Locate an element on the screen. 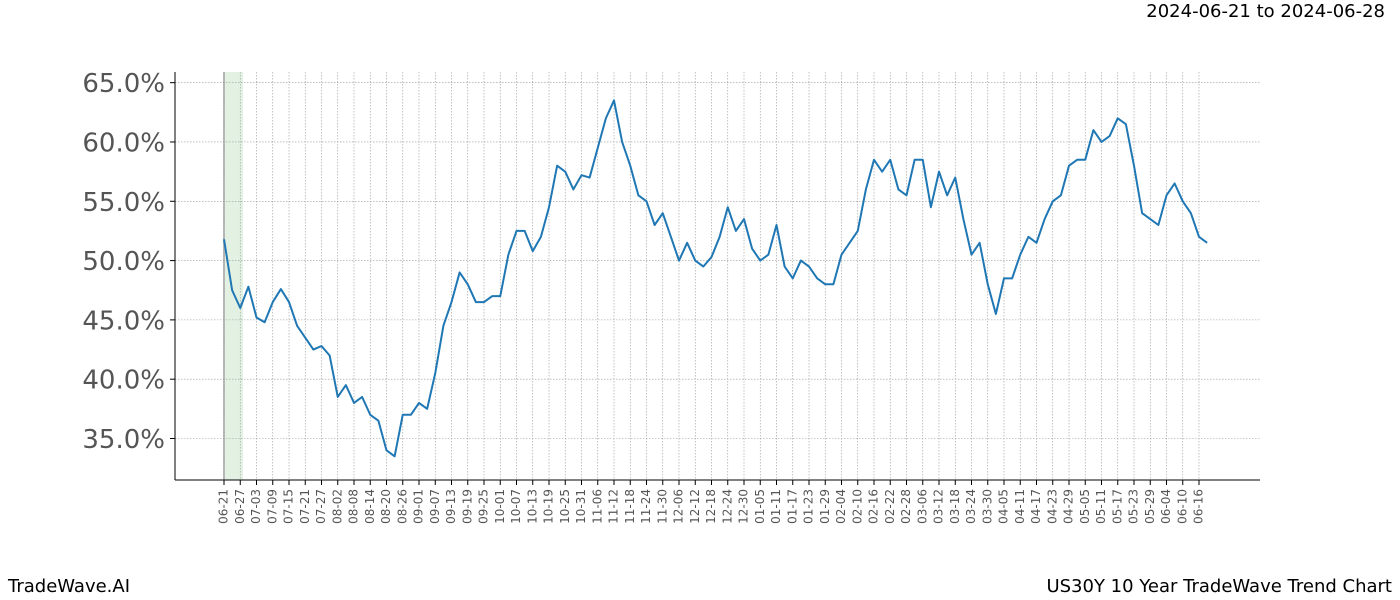  x-tick-label: 02-16 is located at coordinates (874, 506).